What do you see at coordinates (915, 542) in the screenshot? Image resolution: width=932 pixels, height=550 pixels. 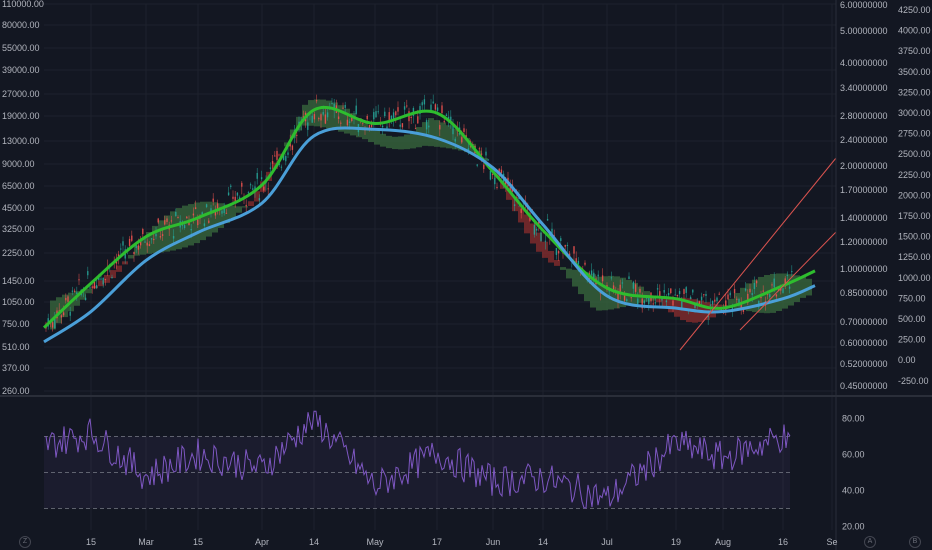 I see `scale-mode-button: B` at bounding box center [915, 542].